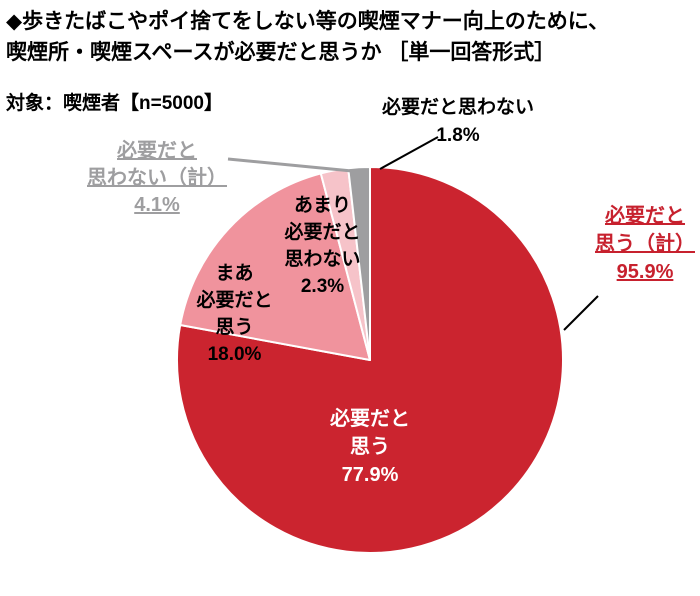 This screenshot has width=700, height=596. Describe the element at coordinates (157, 178) in the screenshot. I see `aggregate-label-not-needed-total: 必要だと 思わない（計） 4.1%` at that location.